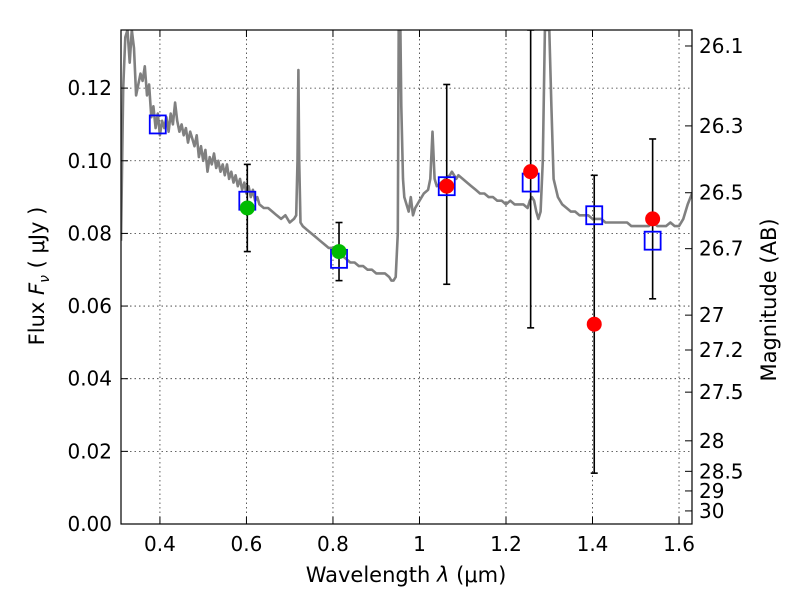 Image resolution: width=800 pixels, height=600 pixels. Describe the element at coordinates (89, 233) in the screenshot. I see `y-tick-label: 0.08` at that location.